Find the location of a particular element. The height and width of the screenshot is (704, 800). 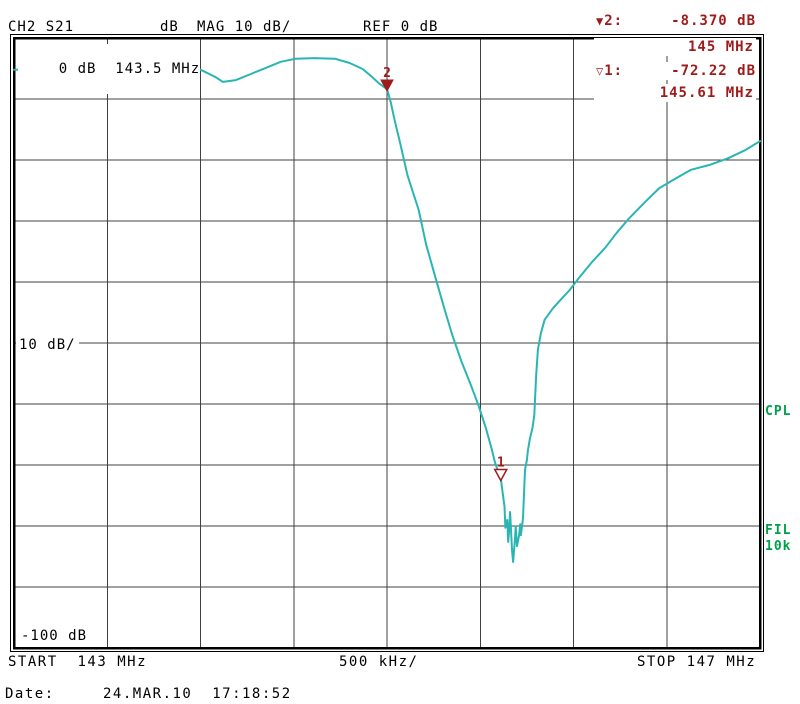

unit-label: dB is located at coordinates (169, 27).